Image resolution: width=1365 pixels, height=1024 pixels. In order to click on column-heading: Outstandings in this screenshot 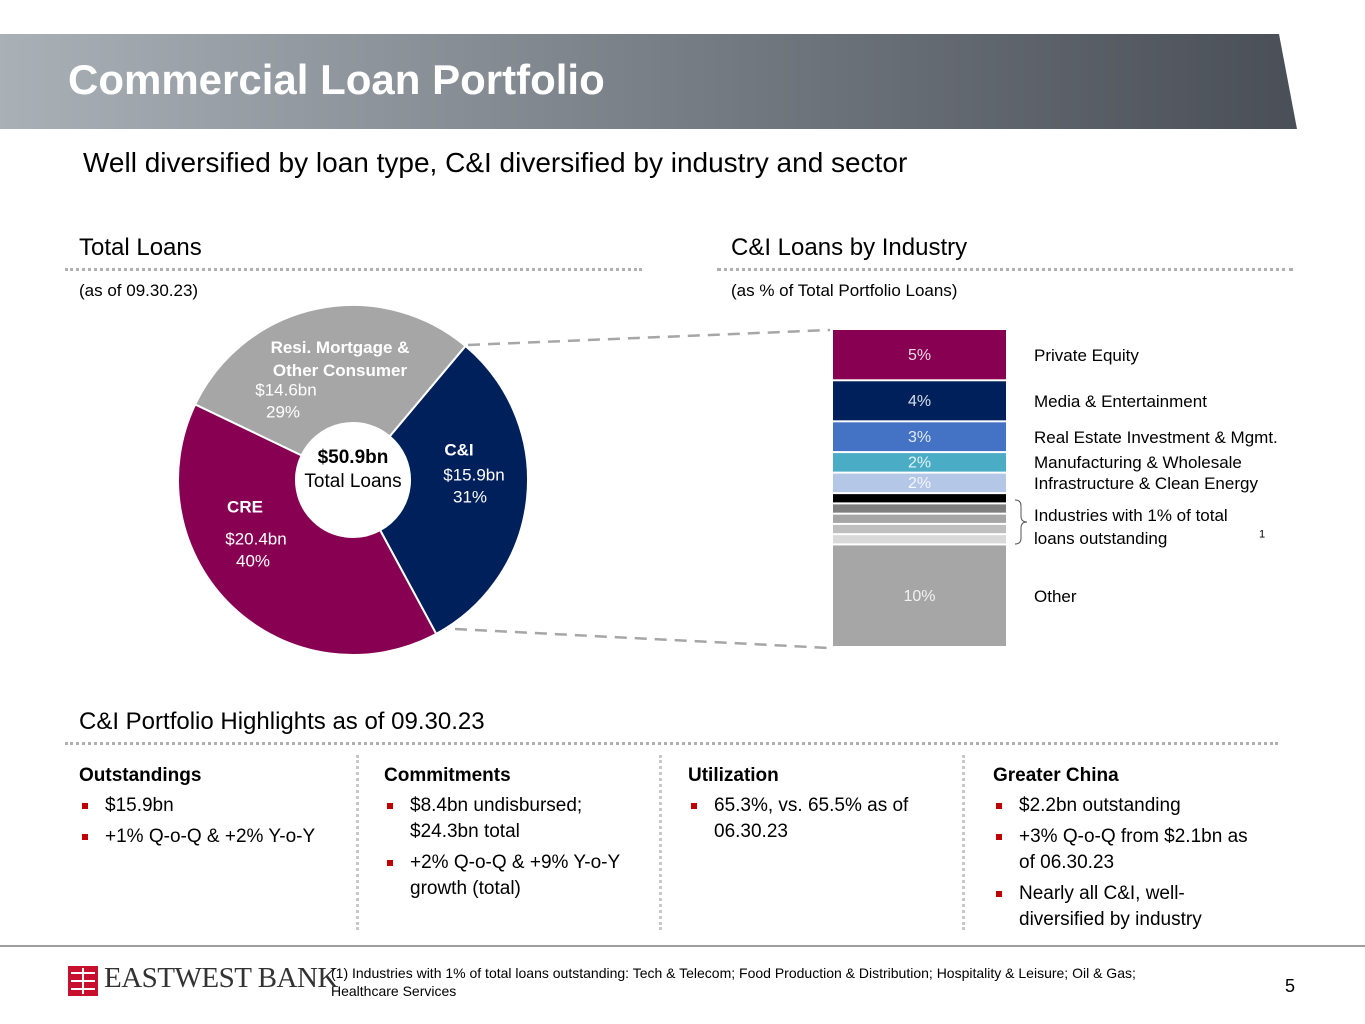, I will do `click(140, 775)`.